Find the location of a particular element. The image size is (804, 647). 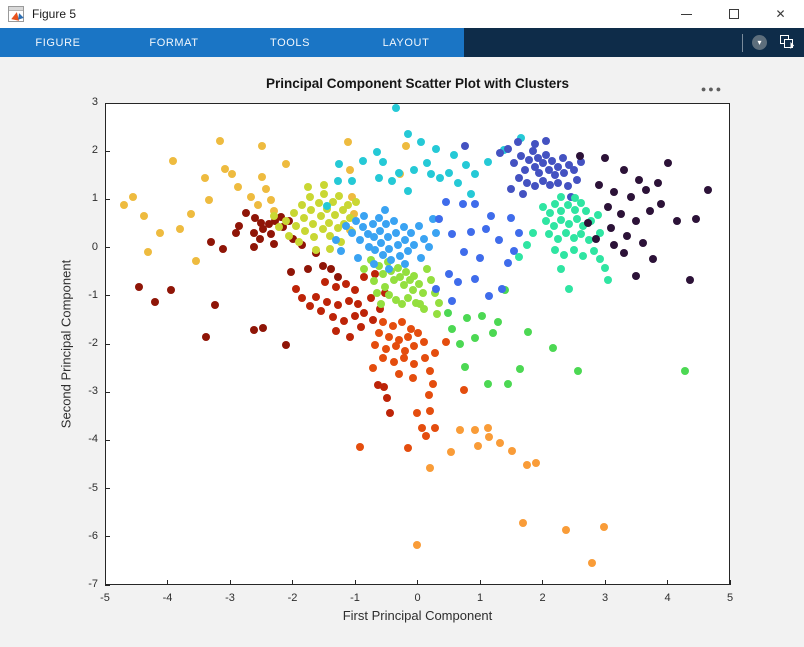

tab-layout: LAYOUT is located at coordinates (406, 42).